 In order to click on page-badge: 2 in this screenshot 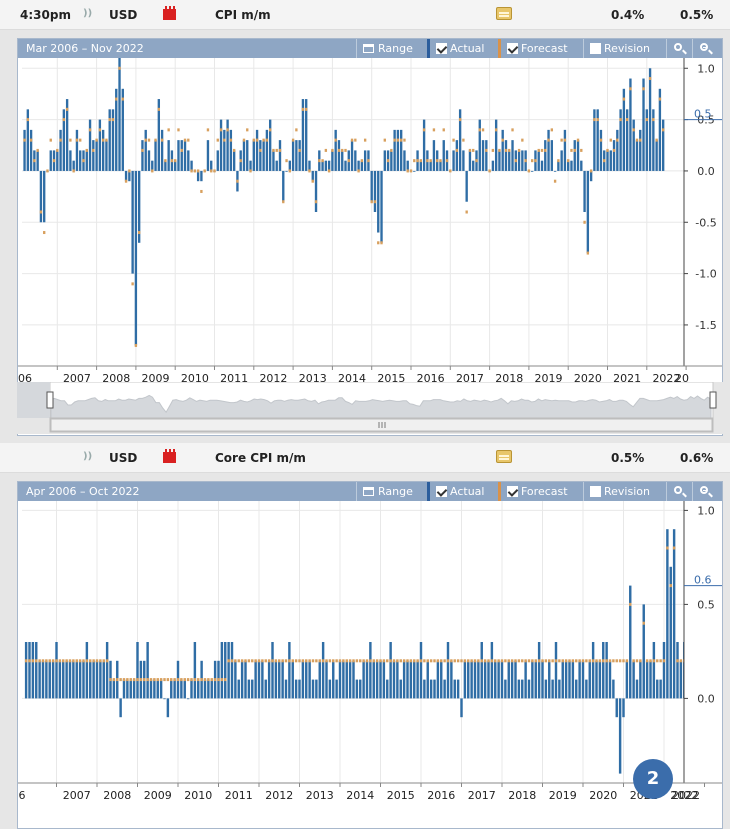, I will do `click(653, 779)`.